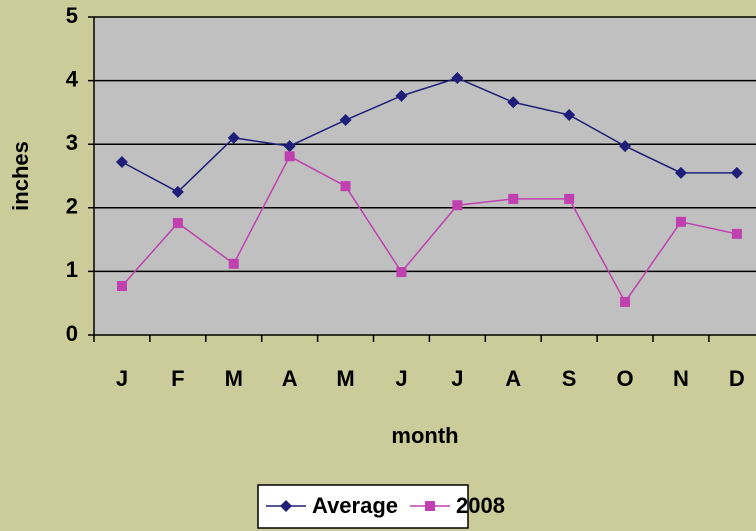 Image resolution: width=756 pixels, height=531 pixels. Describe the element at coordinates (72, 15) in the screenshot. I see `y-tick-label: 5` at that location.